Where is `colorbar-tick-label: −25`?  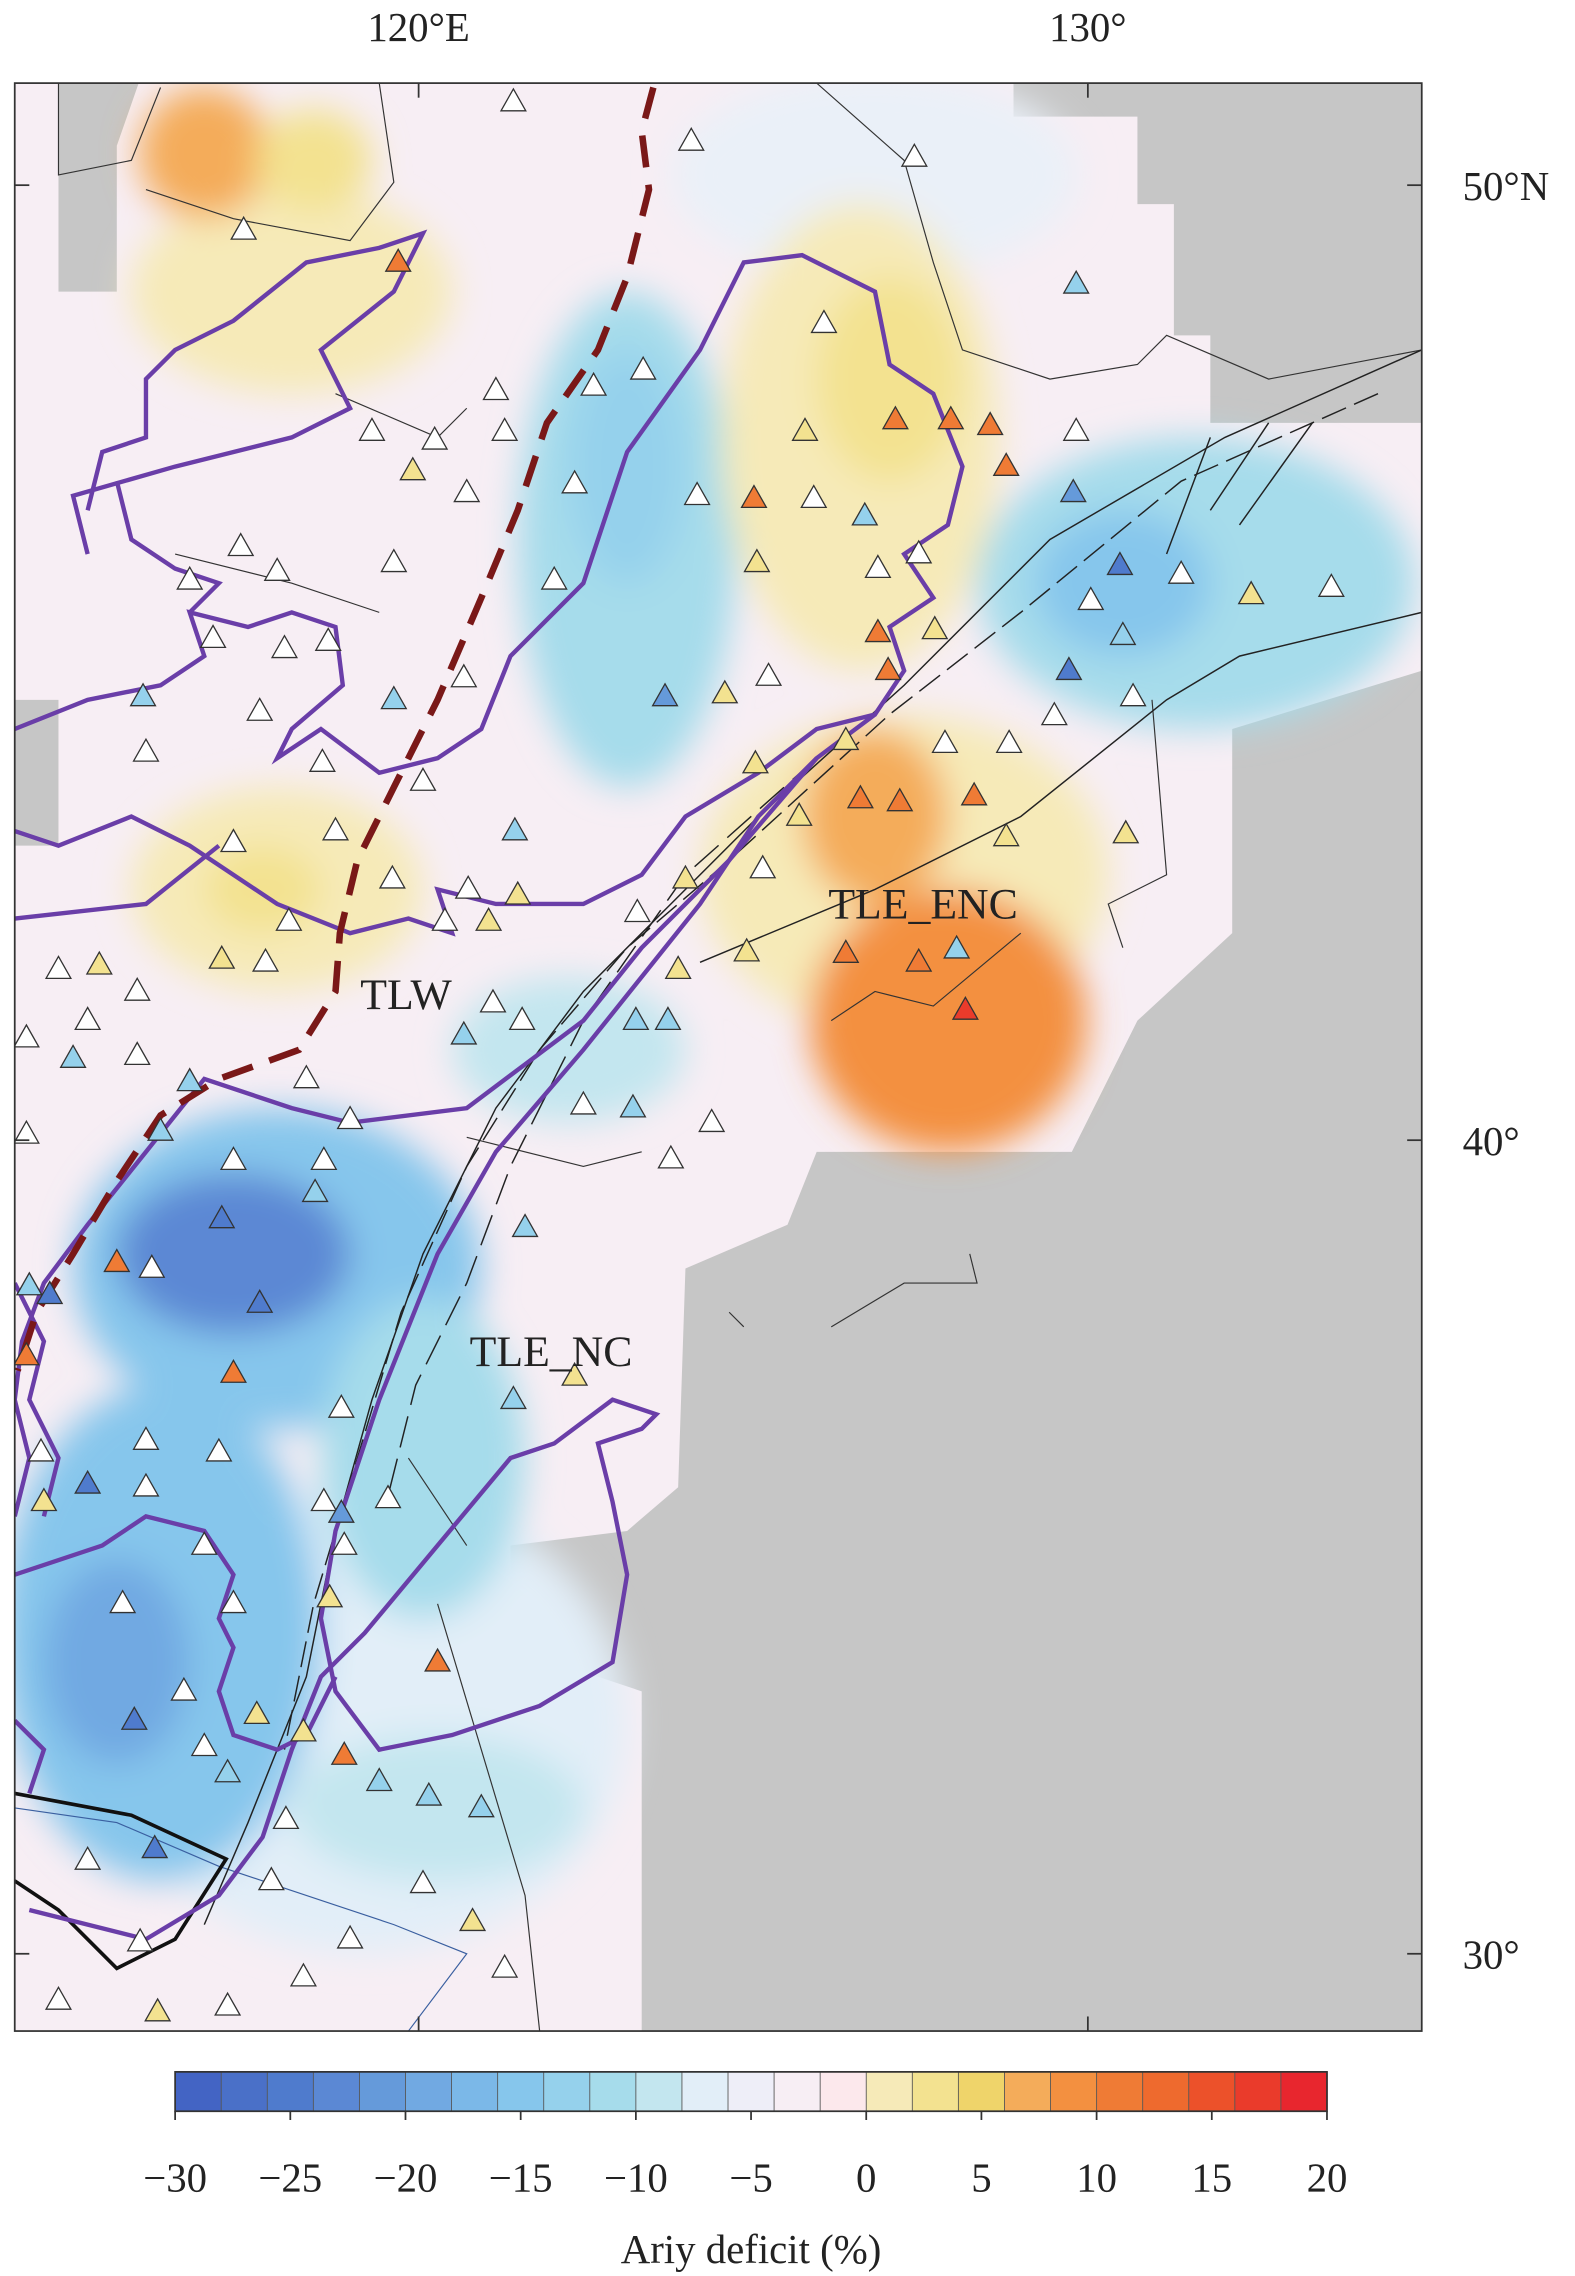 colorbar-tick-label: −25 is located at coordinates (290, 2177).